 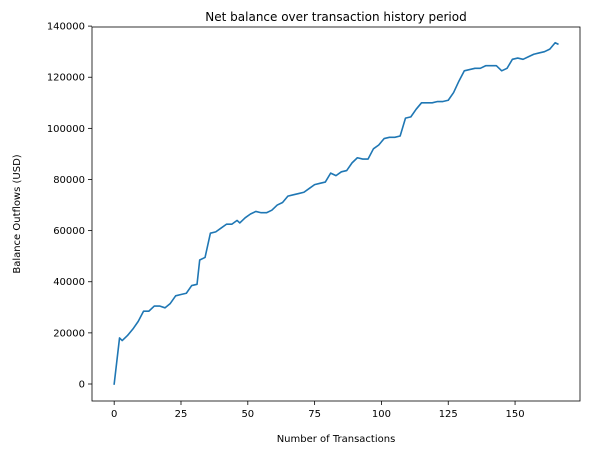 I want to click on y-axis-label: Balance Outflows (USD), so click(x=17, y=213).